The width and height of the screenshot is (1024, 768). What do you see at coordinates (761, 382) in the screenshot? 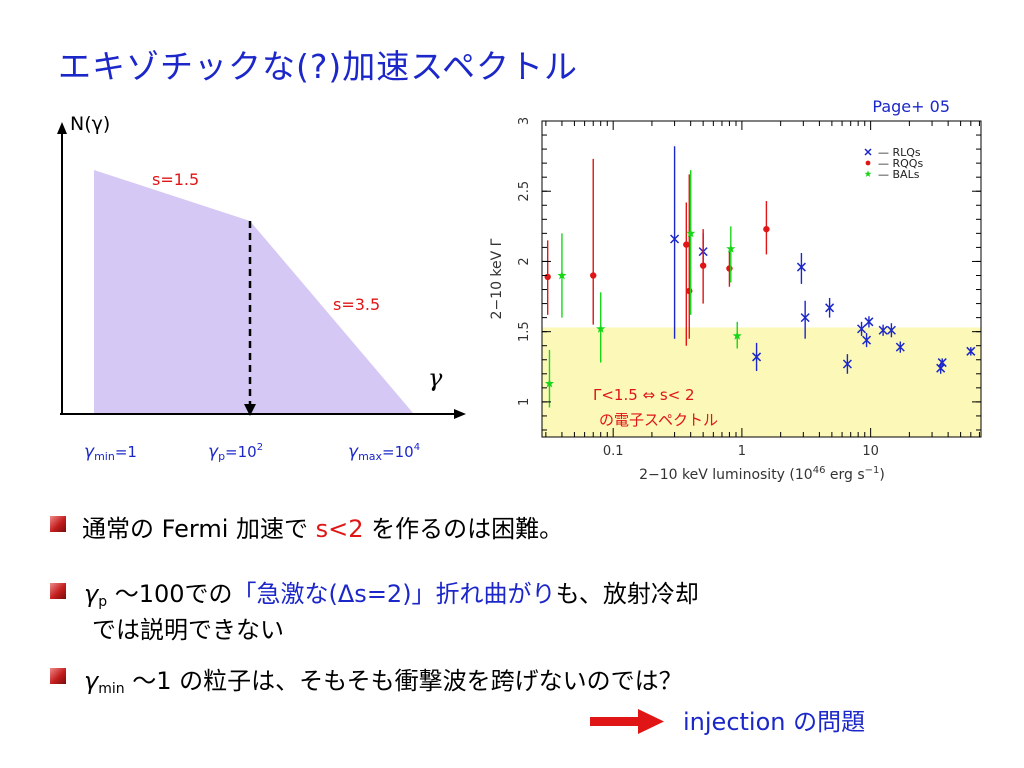
I see `yellow-band` at bounding box center [761, 382].